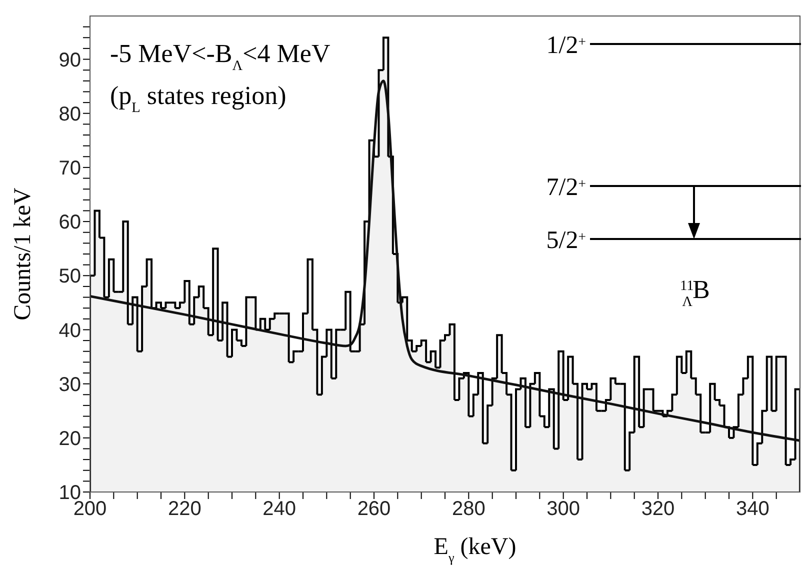  What do you see at coordinates (69, 114) in the screenshot?
I see `y-tick-label: 80` at bounding box center [69, 114].